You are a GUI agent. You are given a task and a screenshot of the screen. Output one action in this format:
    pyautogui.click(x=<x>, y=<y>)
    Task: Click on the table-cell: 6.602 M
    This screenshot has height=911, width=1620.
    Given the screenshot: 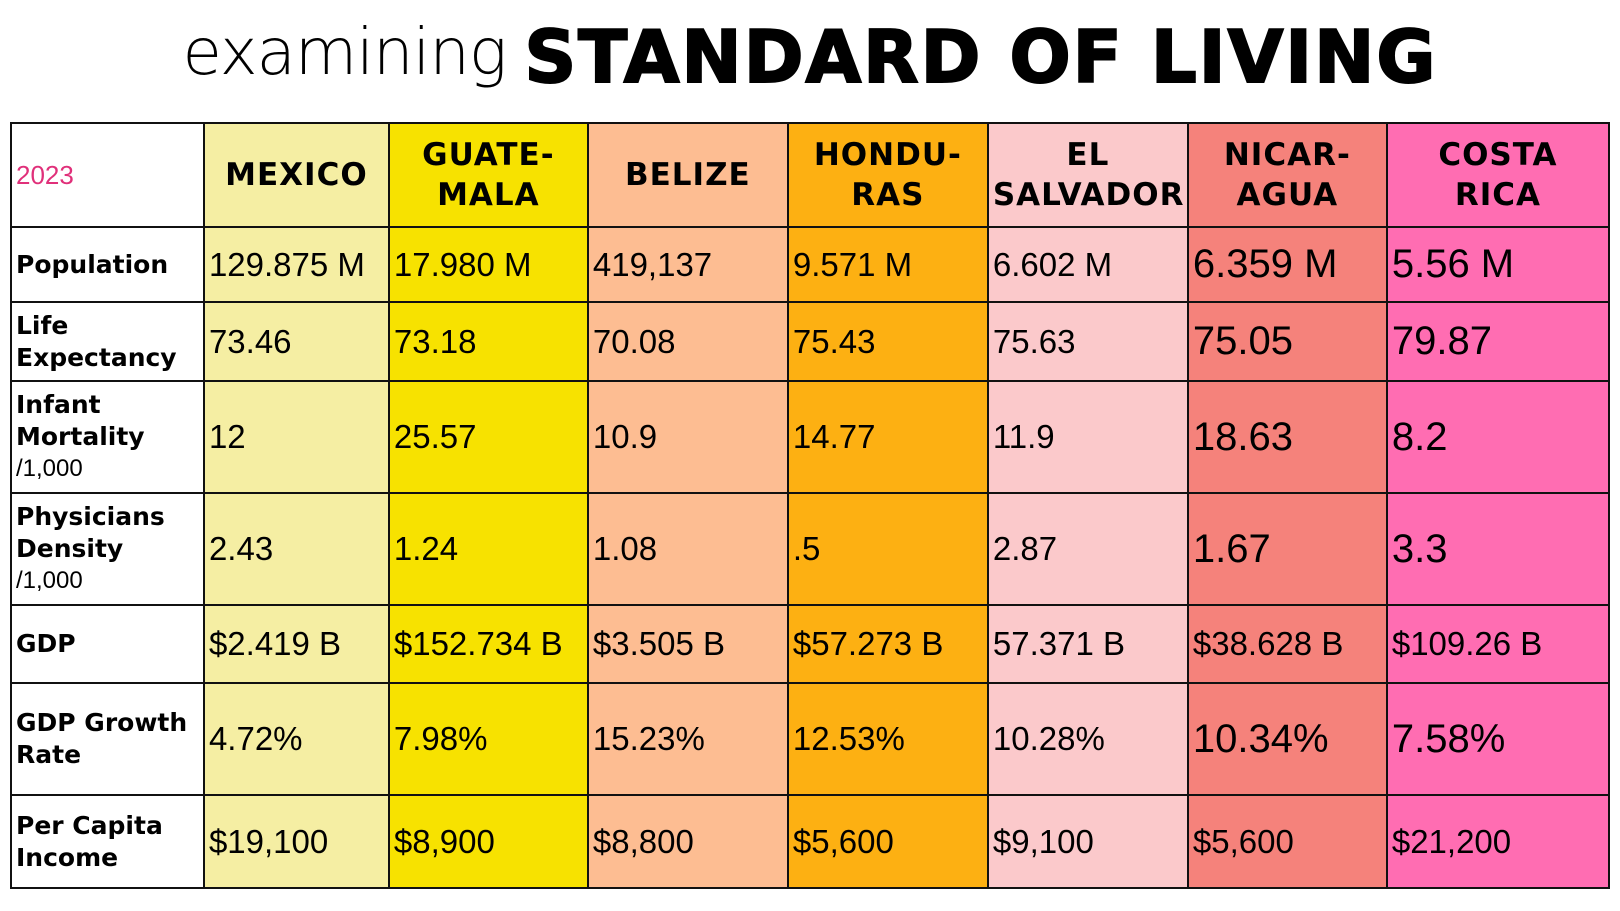 What is the action you would take?
    pyautogui.click(x=1087, y=264)
    